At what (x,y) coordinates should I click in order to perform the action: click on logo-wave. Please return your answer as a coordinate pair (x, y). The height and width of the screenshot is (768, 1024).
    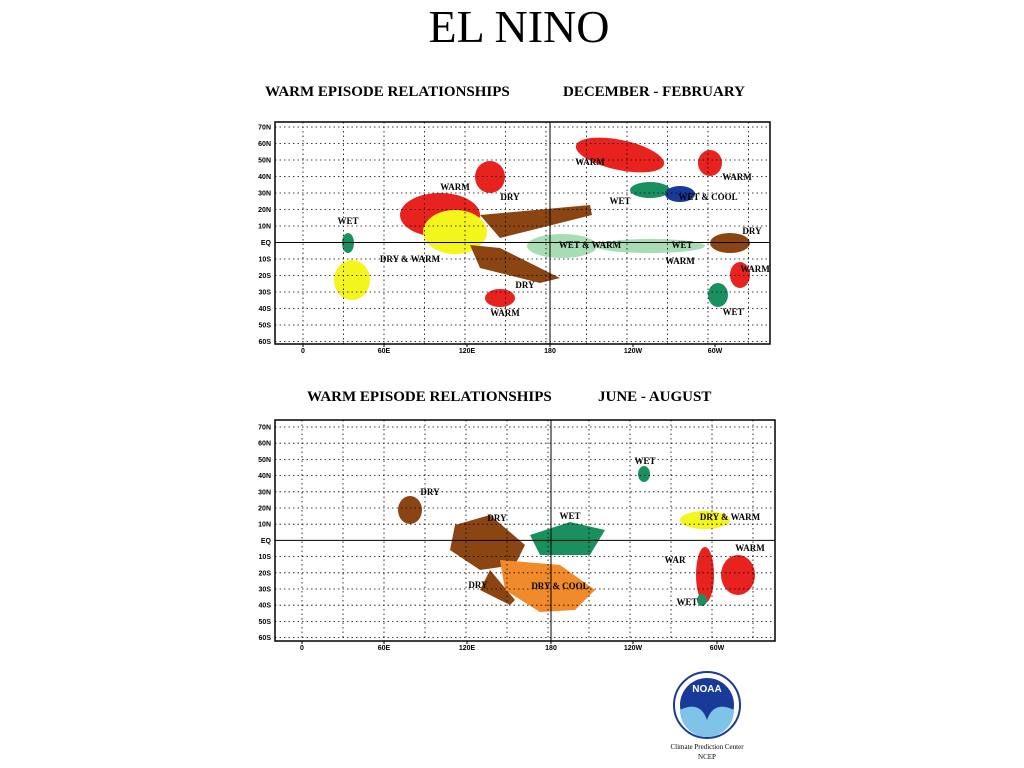
    Looking at the image, I should click on (707, 721).